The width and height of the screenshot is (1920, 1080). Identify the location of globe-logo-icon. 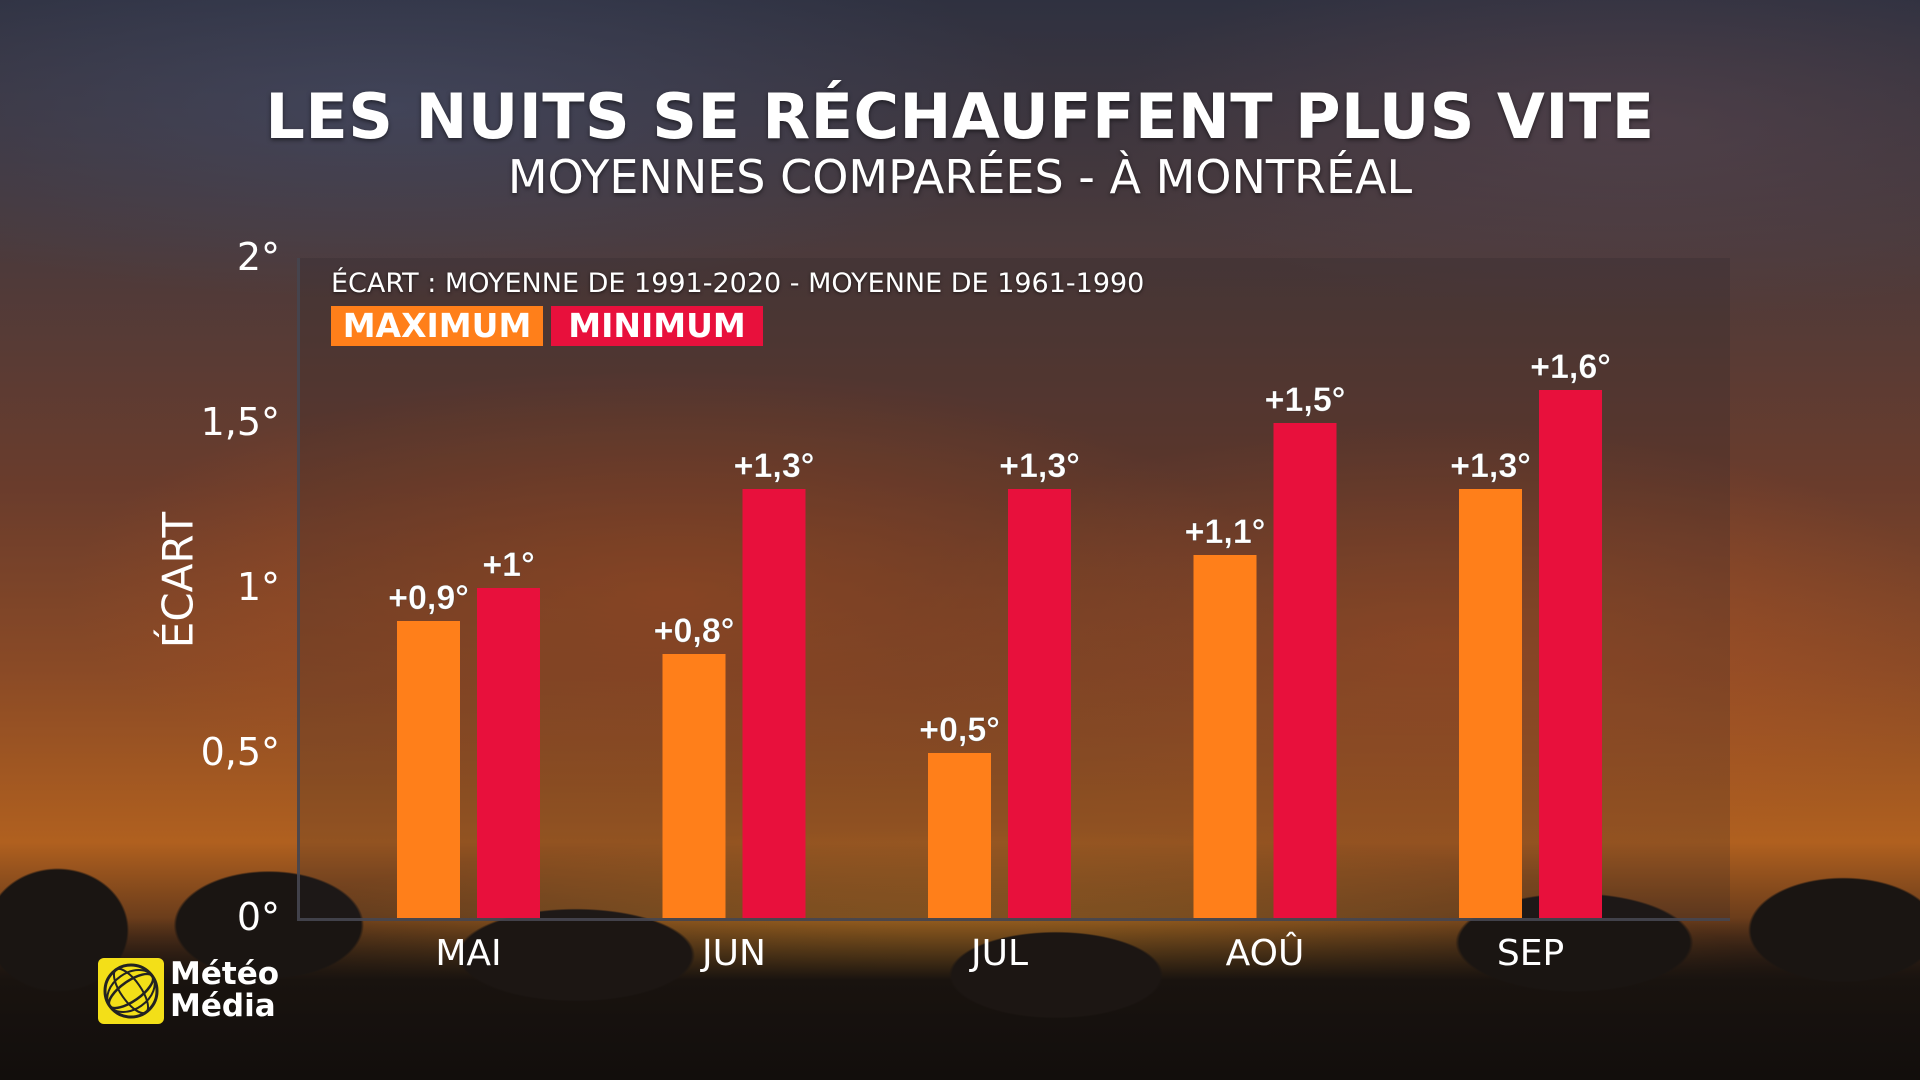
(131, 991).